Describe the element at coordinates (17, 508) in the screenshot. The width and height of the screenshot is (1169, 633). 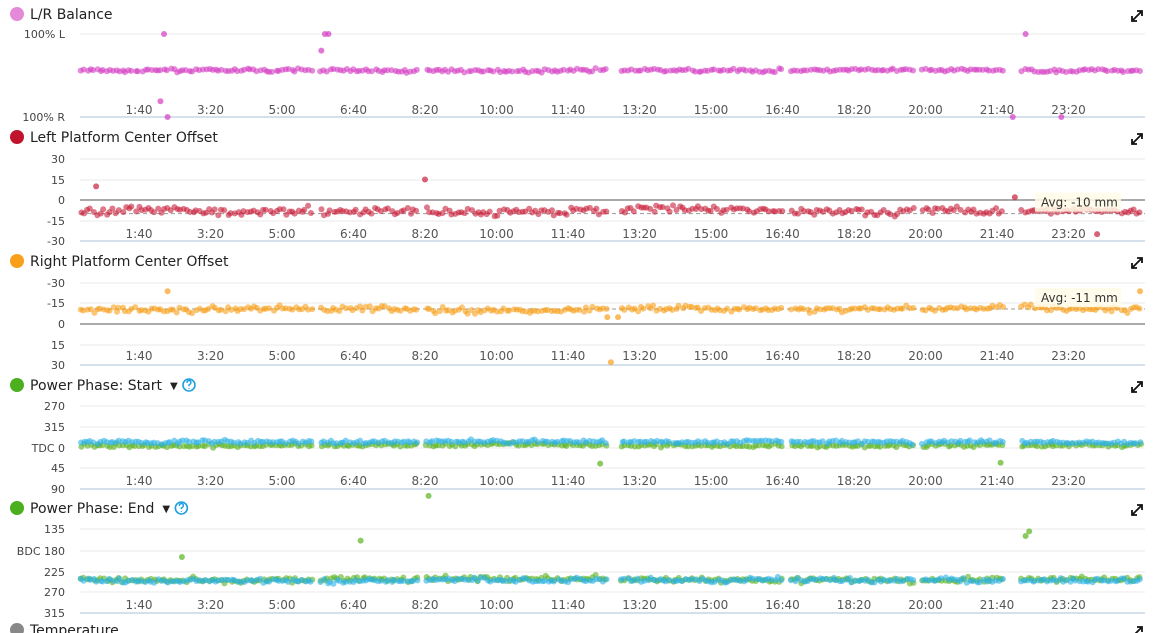
I see `series-color-dot` at that location.